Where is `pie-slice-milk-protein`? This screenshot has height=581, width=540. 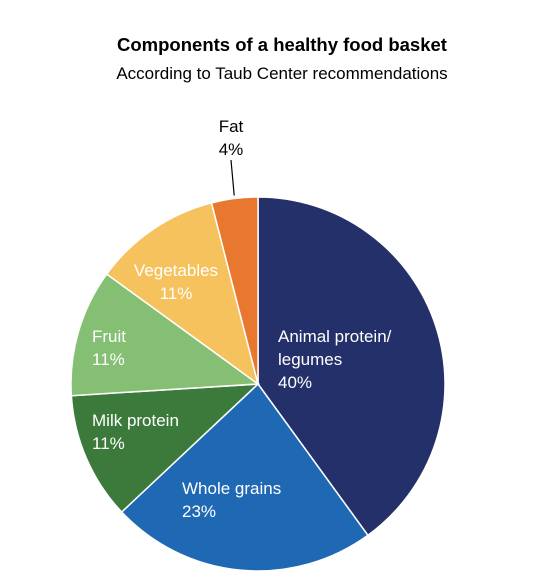
pie-slice-milk-protein is located at coordinates (165, 448).